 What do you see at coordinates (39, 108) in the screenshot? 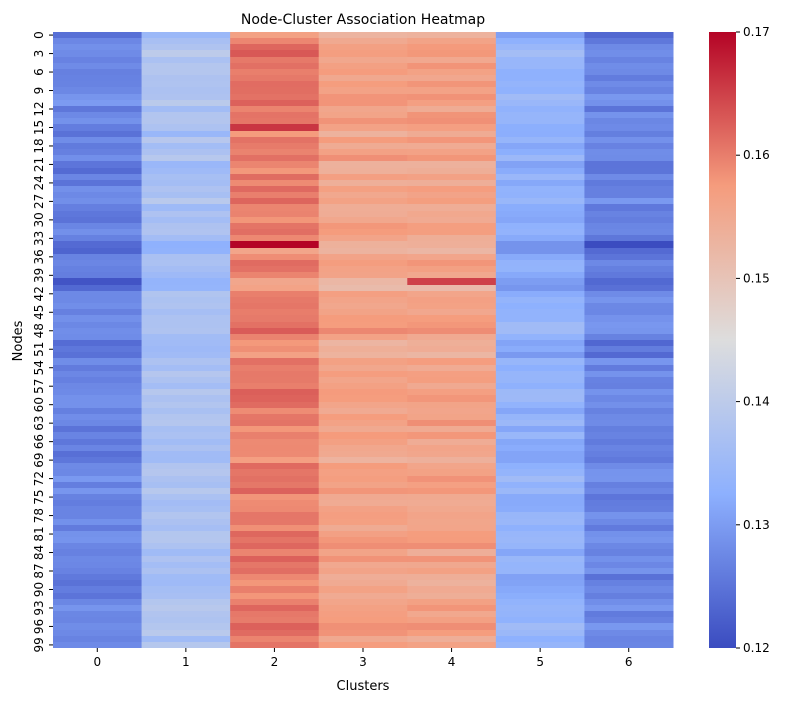
I see `y-tick-label: 12` at bounding box center [39, 108].